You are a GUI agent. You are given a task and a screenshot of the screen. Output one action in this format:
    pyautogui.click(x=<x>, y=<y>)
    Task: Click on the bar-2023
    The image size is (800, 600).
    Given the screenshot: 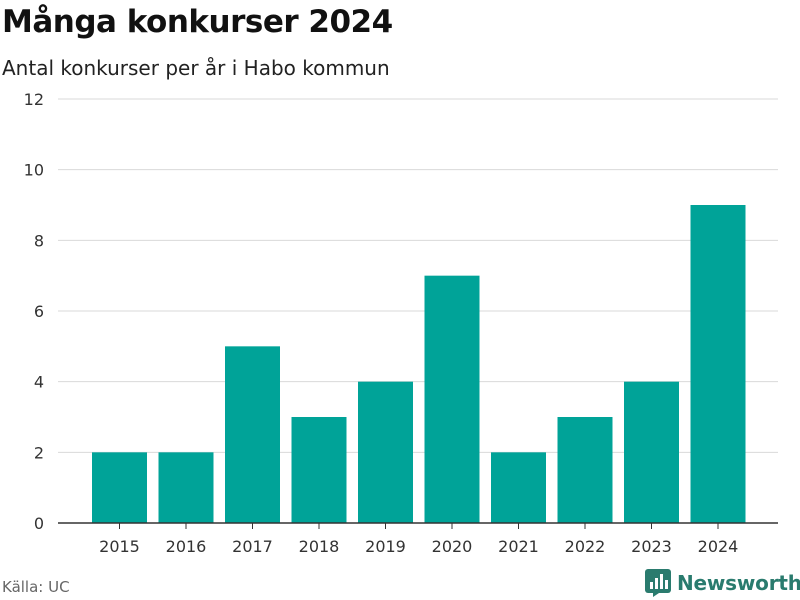 What is the action you would take?
    pyautogui.click(x=651, y=452)
    